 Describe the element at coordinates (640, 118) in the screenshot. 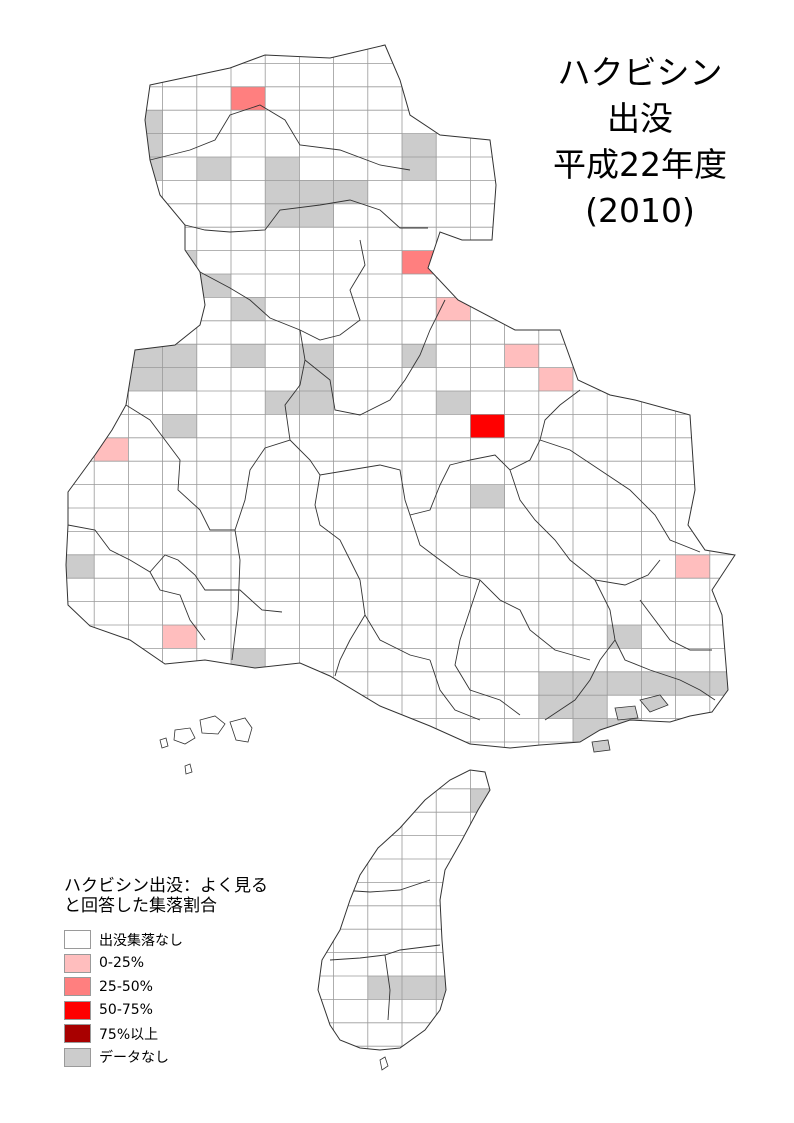

I see `title-line-2: 出没` at that location.